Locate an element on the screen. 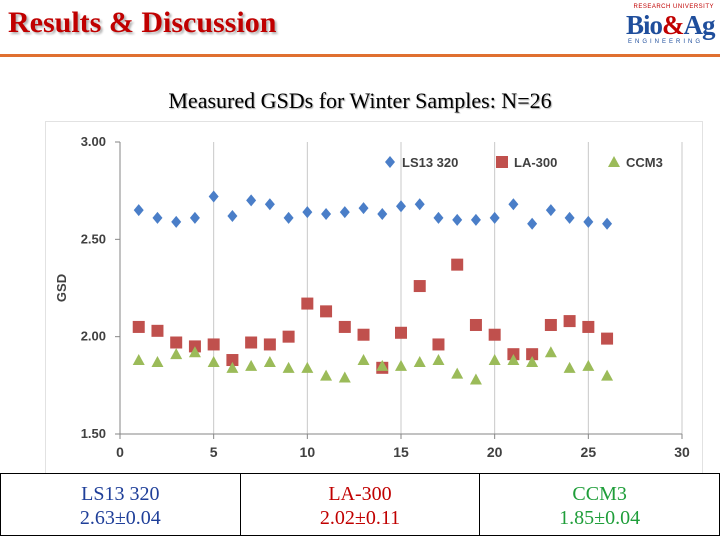 Image resolution: width=720 pixels, height=540 pixels. y-tick-label: 2.50 is located at coordinates (93, 238).